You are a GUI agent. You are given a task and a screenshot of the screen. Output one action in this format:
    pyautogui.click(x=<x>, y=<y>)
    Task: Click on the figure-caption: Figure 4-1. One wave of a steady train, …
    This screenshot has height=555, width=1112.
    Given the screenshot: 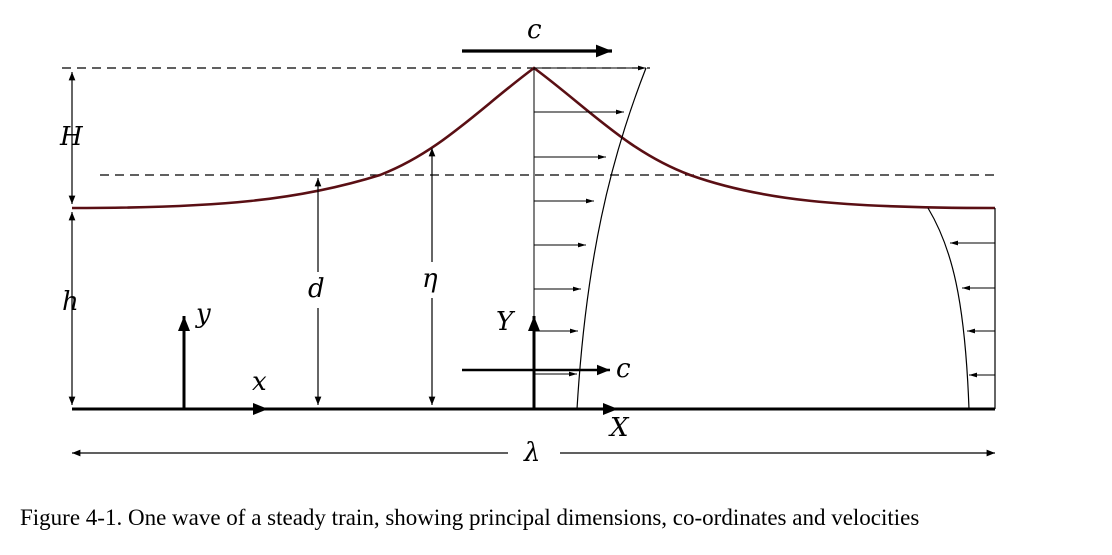 What is the action you would take?
    pyautogui.click(x=470, y=517)
    